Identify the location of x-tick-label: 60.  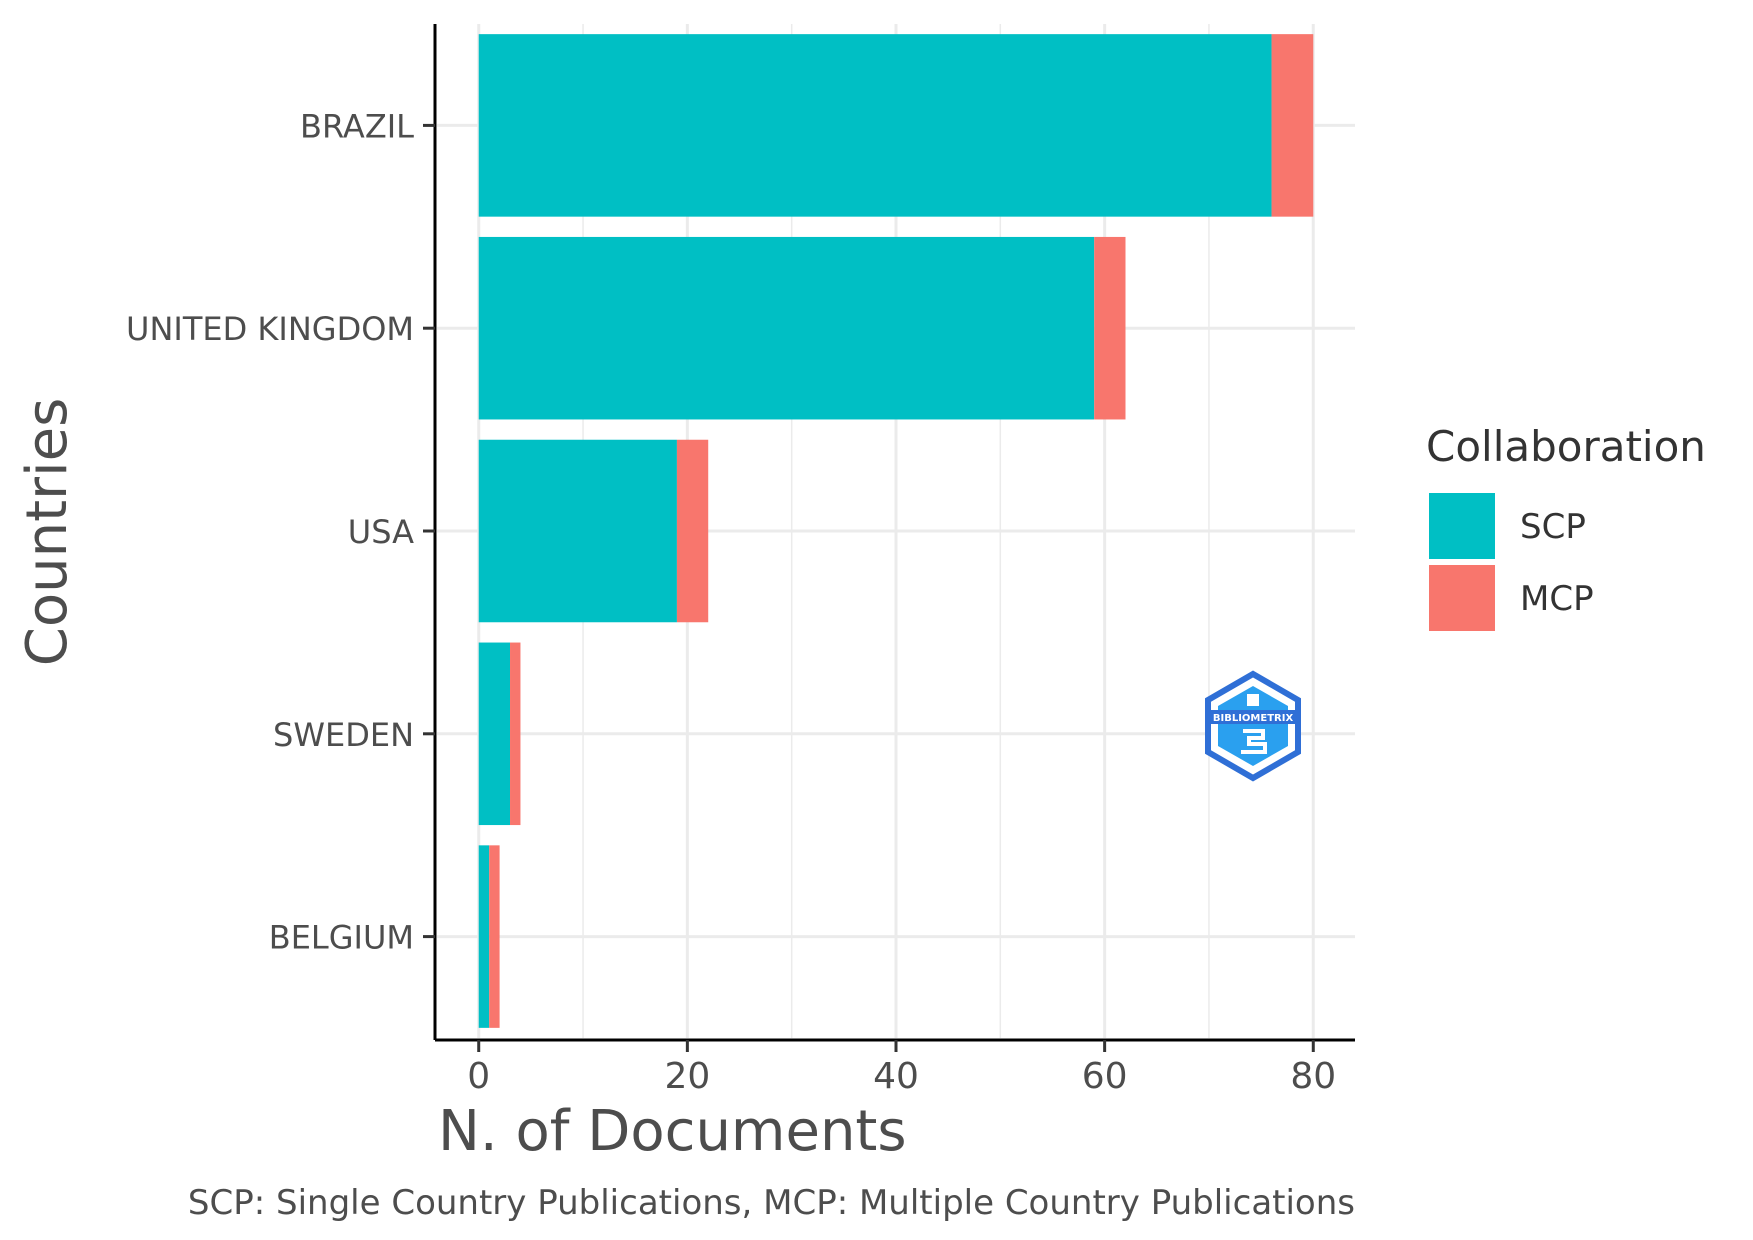
(1105, 1076).